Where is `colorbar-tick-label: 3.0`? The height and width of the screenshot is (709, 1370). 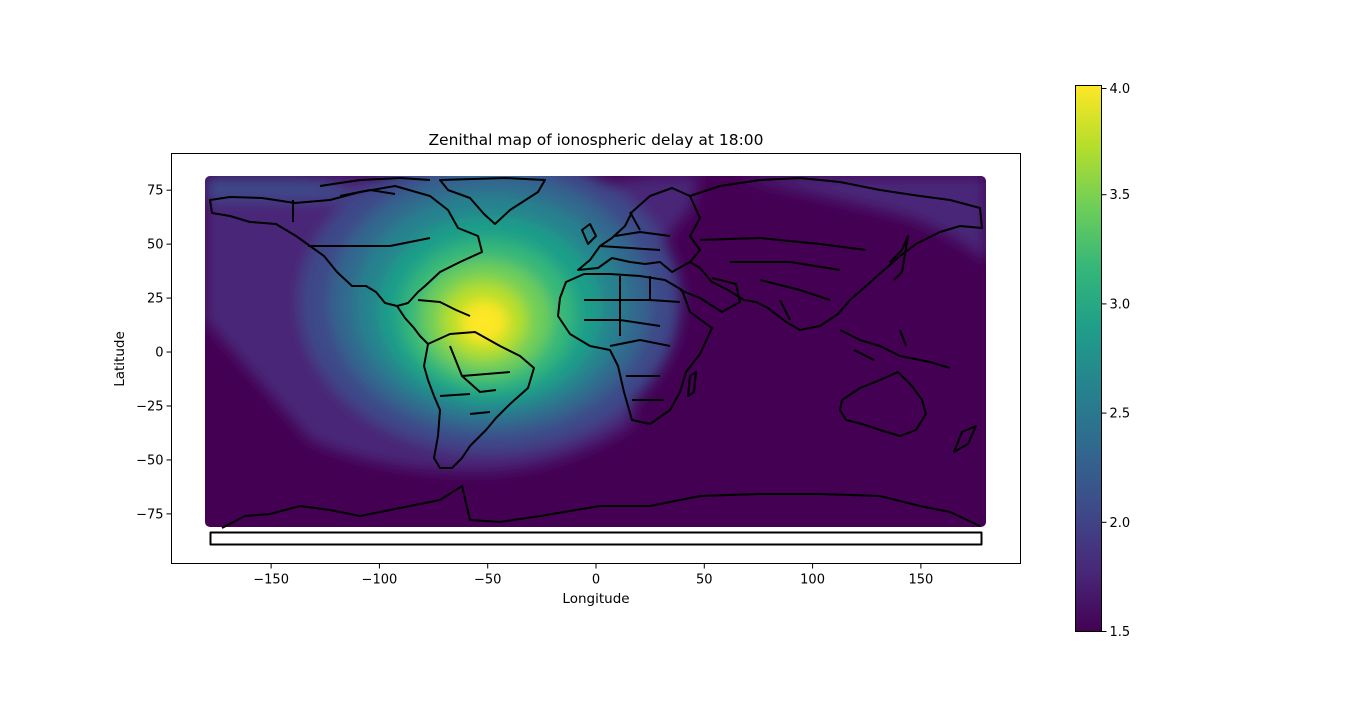 colorbar-tick-label: 3.0 is located at coordinates (1120, 304).